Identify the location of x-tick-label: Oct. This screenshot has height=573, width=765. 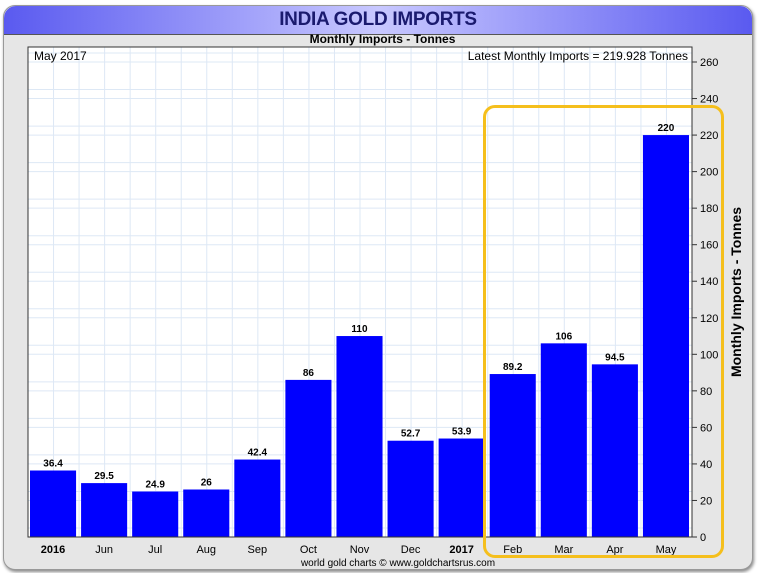
(308, 550).